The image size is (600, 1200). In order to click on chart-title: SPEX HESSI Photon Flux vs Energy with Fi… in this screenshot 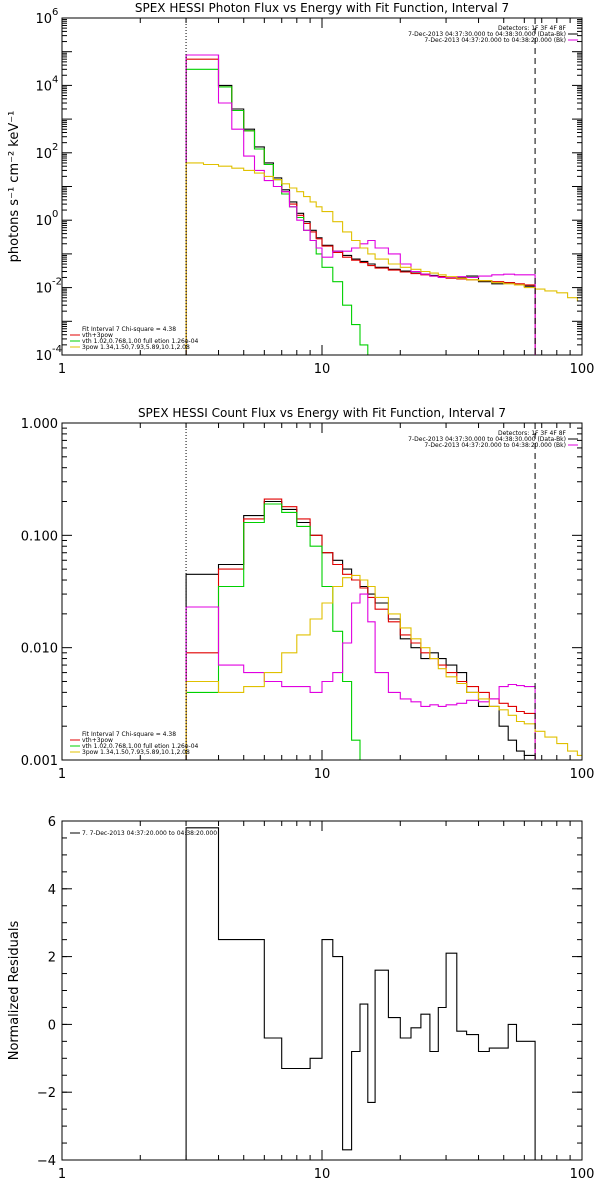, I will do `click(322, 8)`.